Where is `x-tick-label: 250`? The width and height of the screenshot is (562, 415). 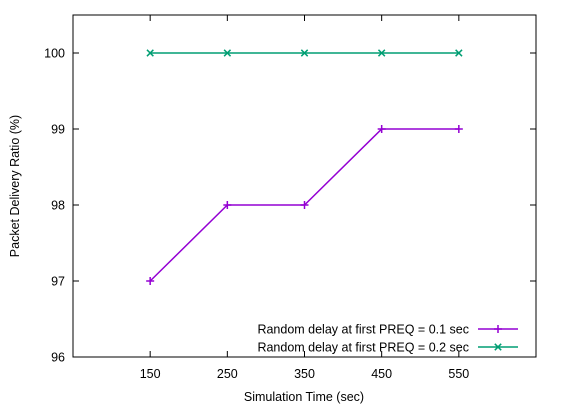
x-tick-label: 250 is located at coordinates (227, 374).